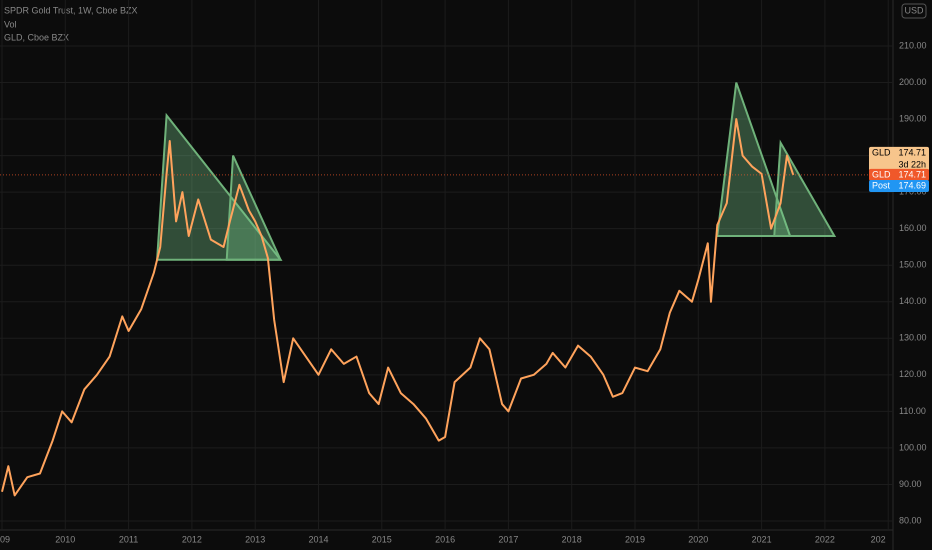  I want to click on price-tag-name: Post, so click(881, 185).